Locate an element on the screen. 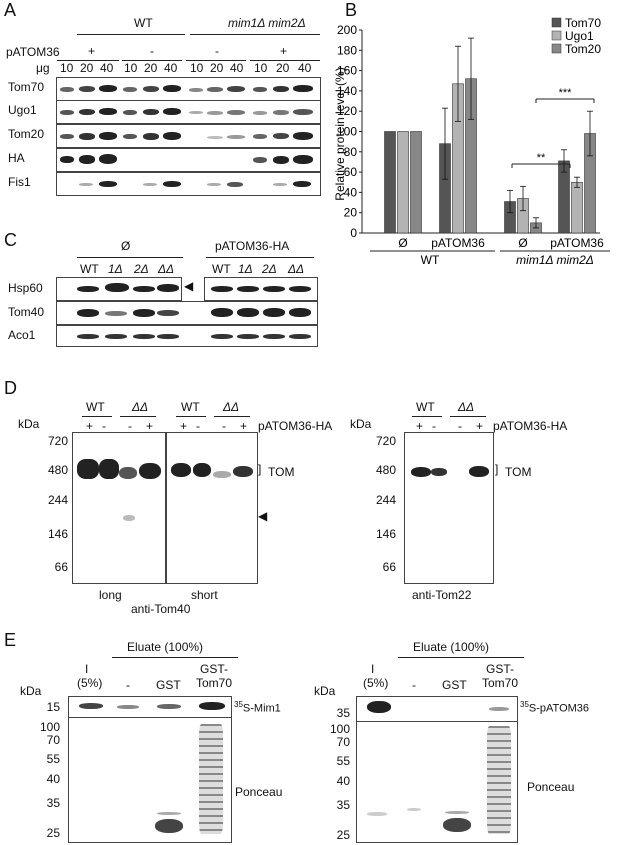  d-wt-long: WT is located at coordinates (95, 407).